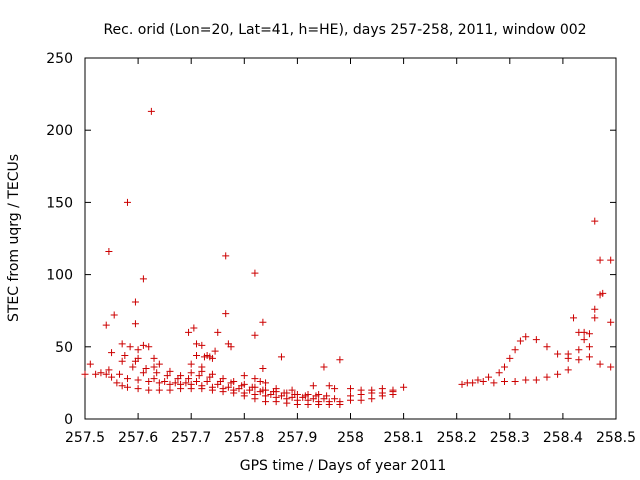  I want to click on x-tick-label: 258.3, so click(510, 438).